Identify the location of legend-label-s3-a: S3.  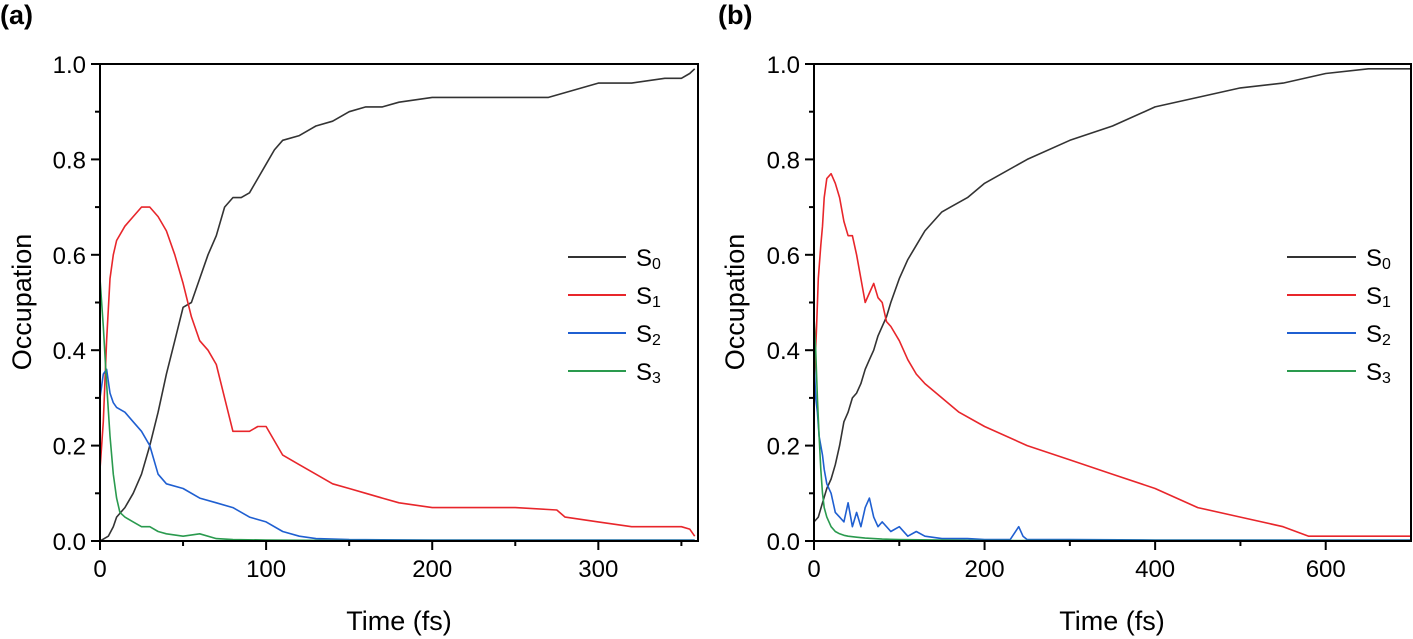
(648, 373).